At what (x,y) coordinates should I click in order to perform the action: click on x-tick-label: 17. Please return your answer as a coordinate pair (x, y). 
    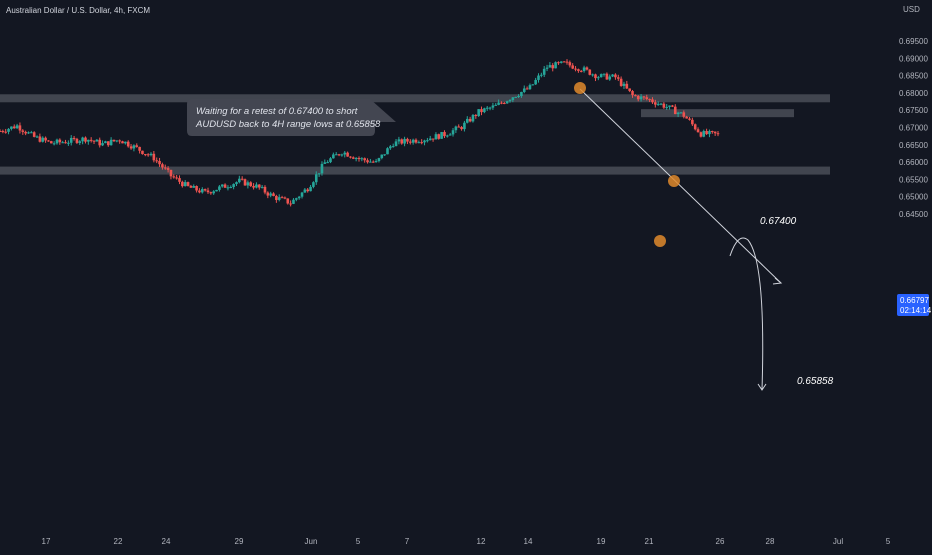
    Looking at the image, I should click on (46, 541).